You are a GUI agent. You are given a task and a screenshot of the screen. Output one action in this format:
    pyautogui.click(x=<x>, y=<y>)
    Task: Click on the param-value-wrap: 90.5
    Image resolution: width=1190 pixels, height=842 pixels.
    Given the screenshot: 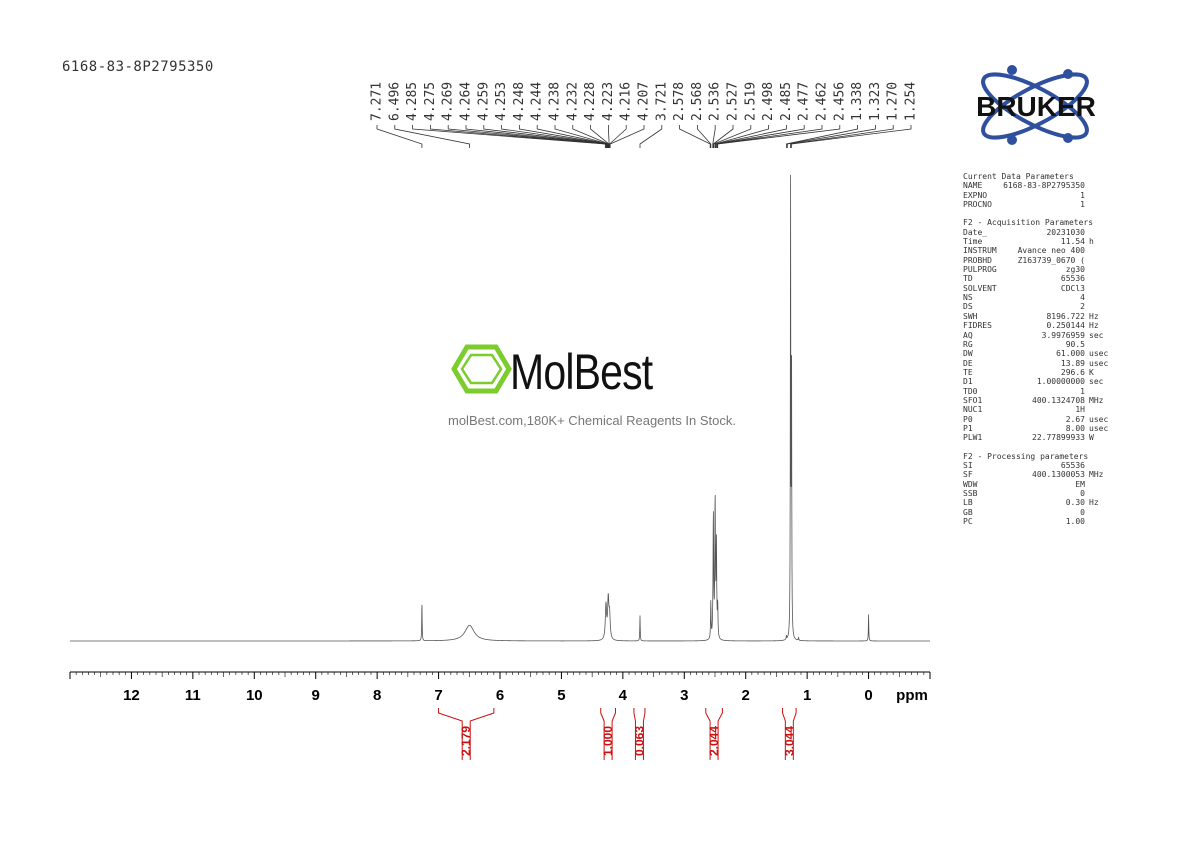 What is the action you would take?
    pyautogui.click(x=1090, y=344)
    